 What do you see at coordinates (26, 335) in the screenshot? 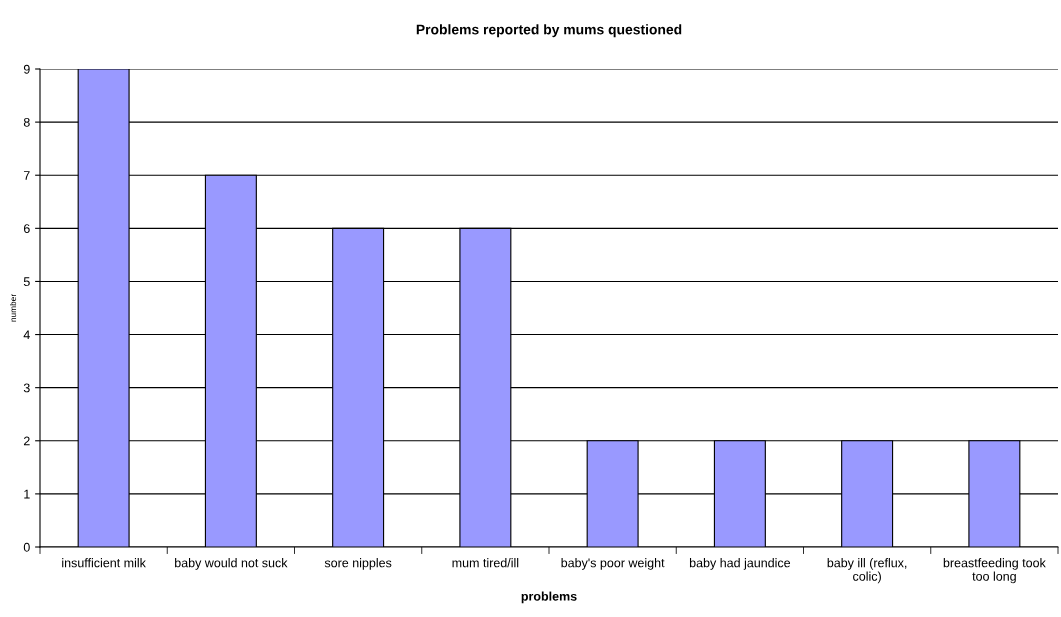
I see `y-tick-label: 4` at bounding box center [26, 335].